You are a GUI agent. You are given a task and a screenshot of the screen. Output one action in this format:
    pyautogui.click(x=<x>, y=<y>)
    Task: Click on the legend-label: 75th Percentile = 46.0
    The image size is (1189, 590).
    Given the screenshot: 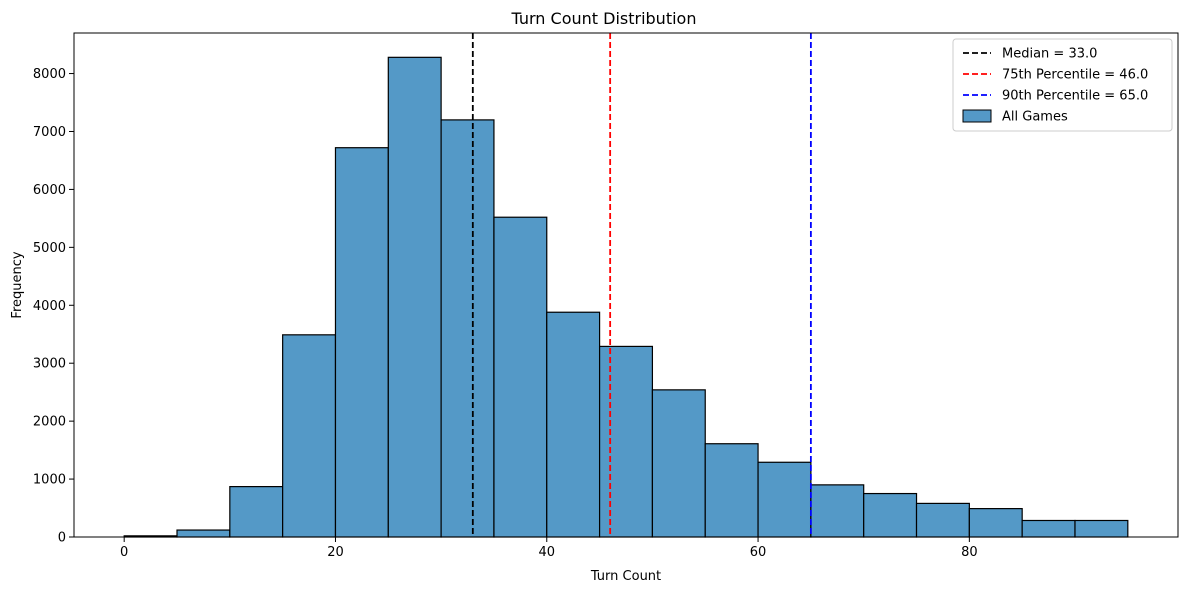 What is the action you would take?
    pyautogui.click(x=1075, y=75)
    